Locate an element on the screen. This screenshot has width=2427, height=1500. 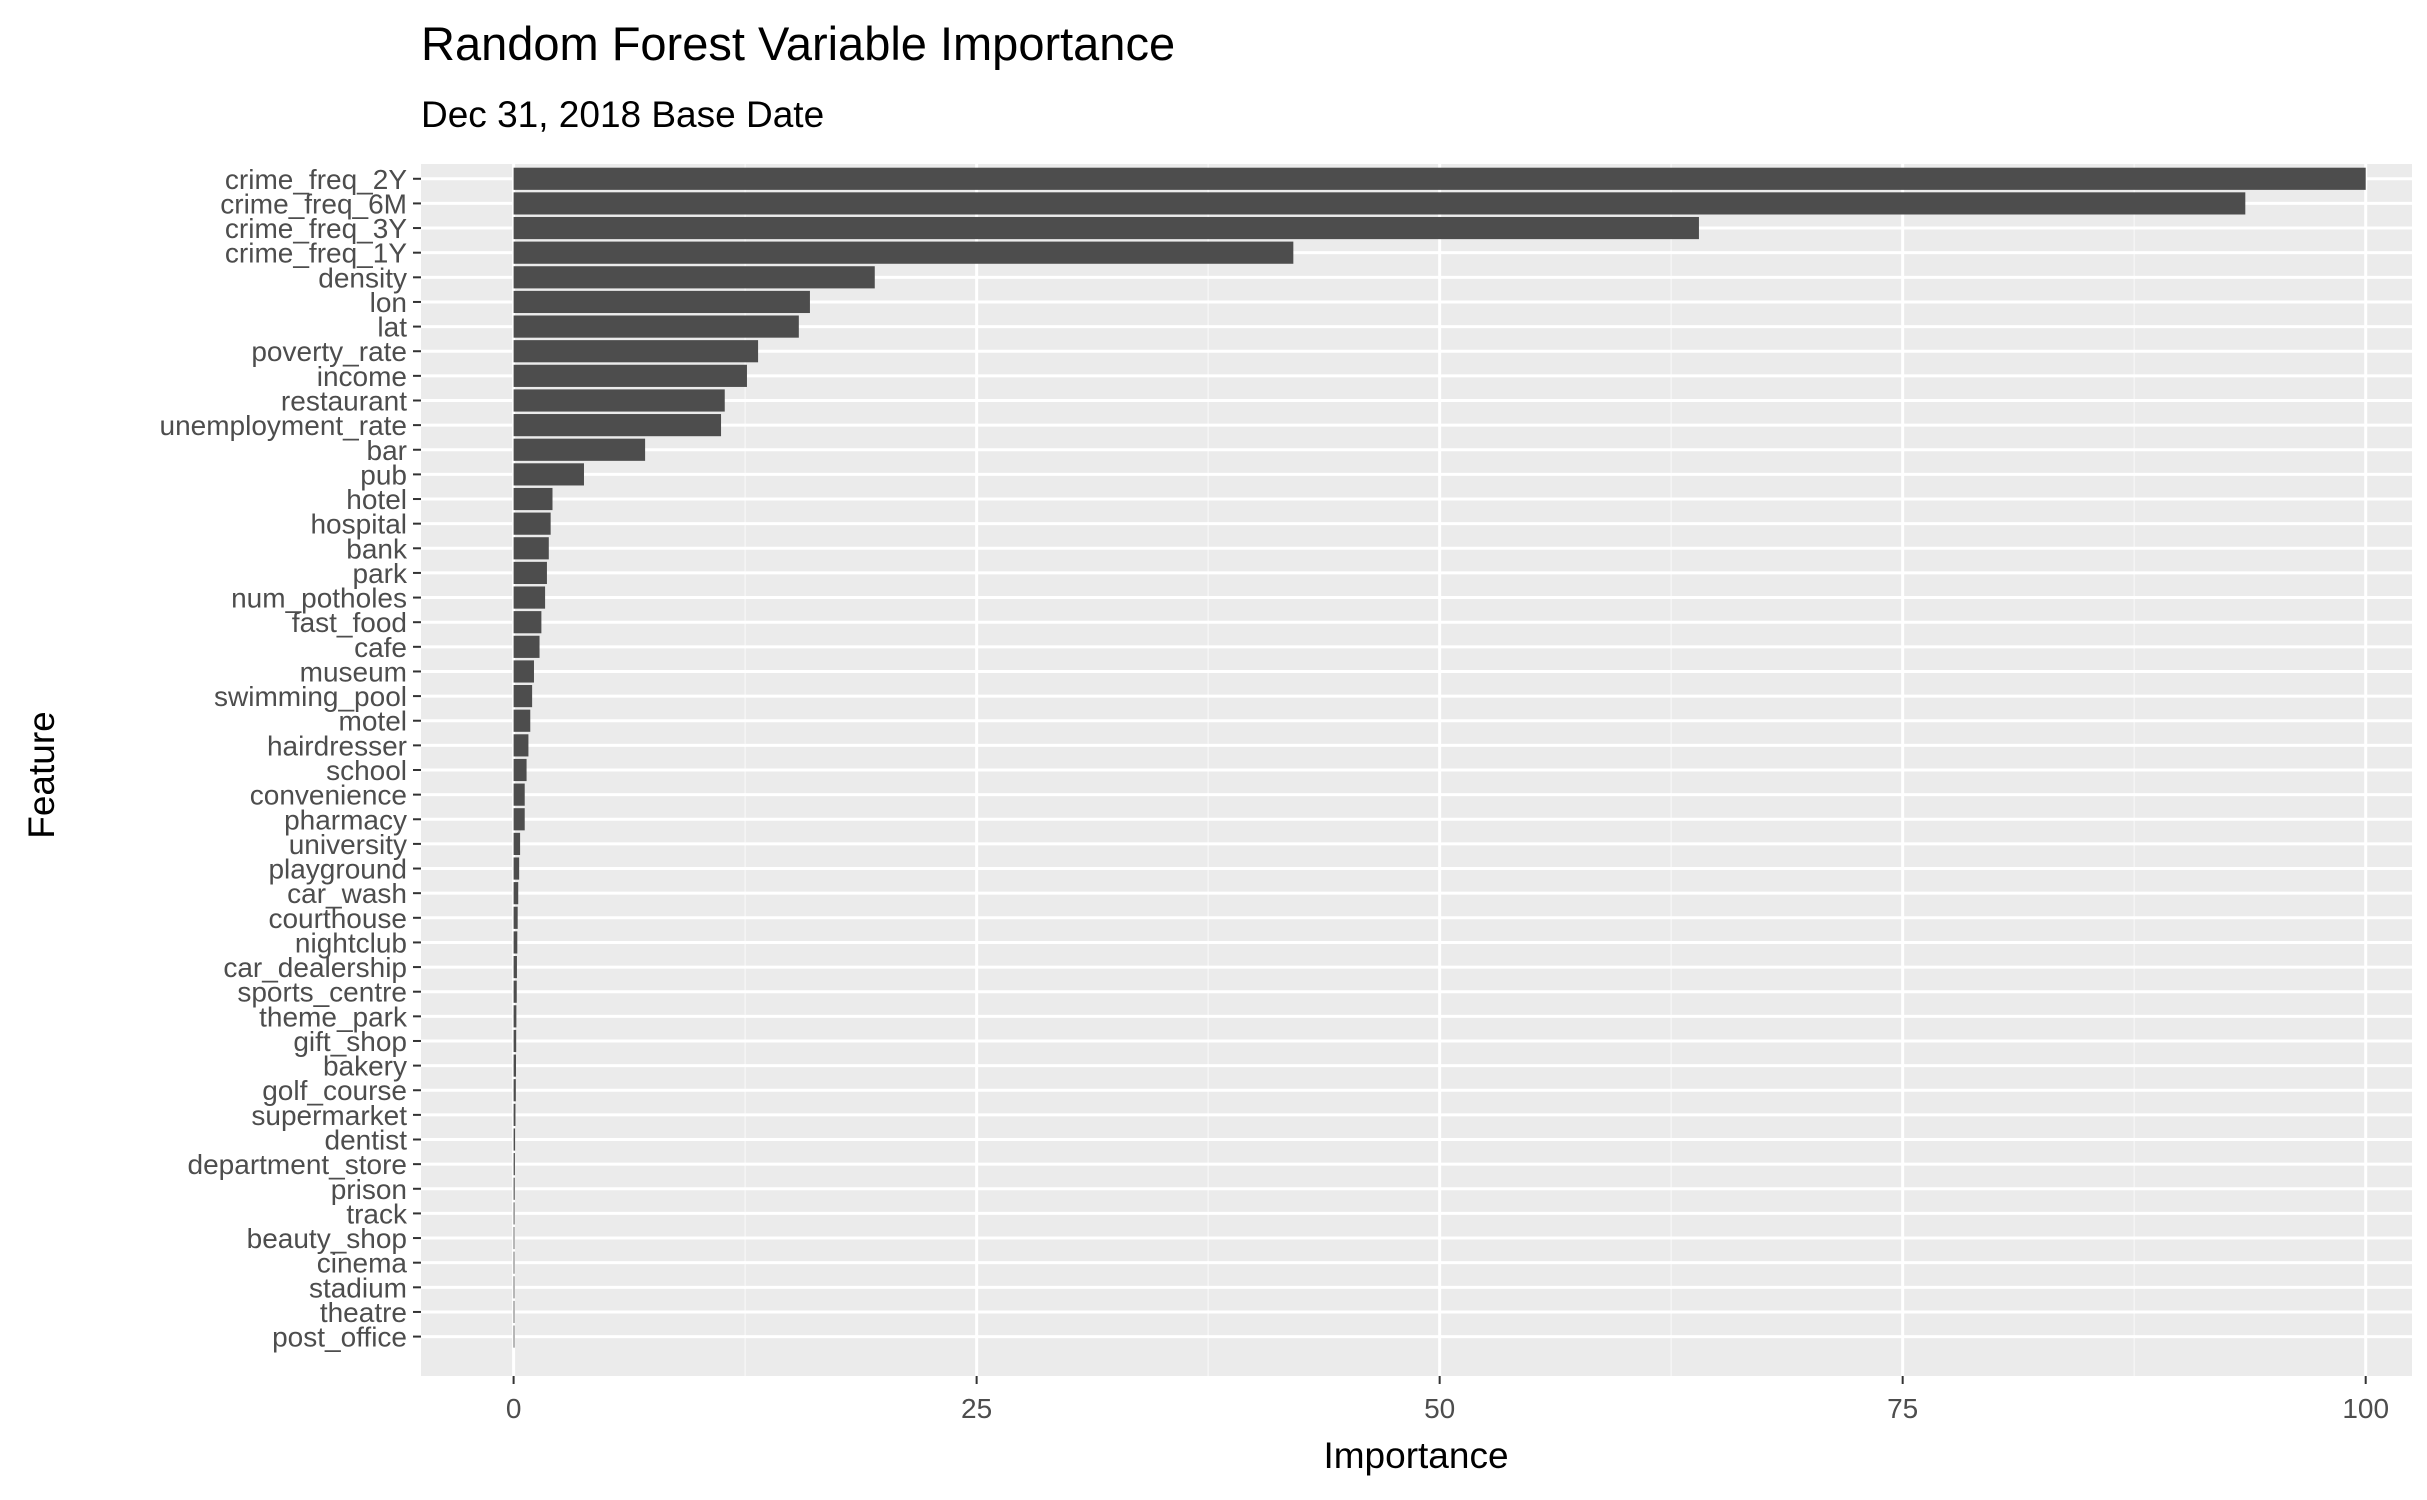
bar-museum is located at coordinates (523, 671).